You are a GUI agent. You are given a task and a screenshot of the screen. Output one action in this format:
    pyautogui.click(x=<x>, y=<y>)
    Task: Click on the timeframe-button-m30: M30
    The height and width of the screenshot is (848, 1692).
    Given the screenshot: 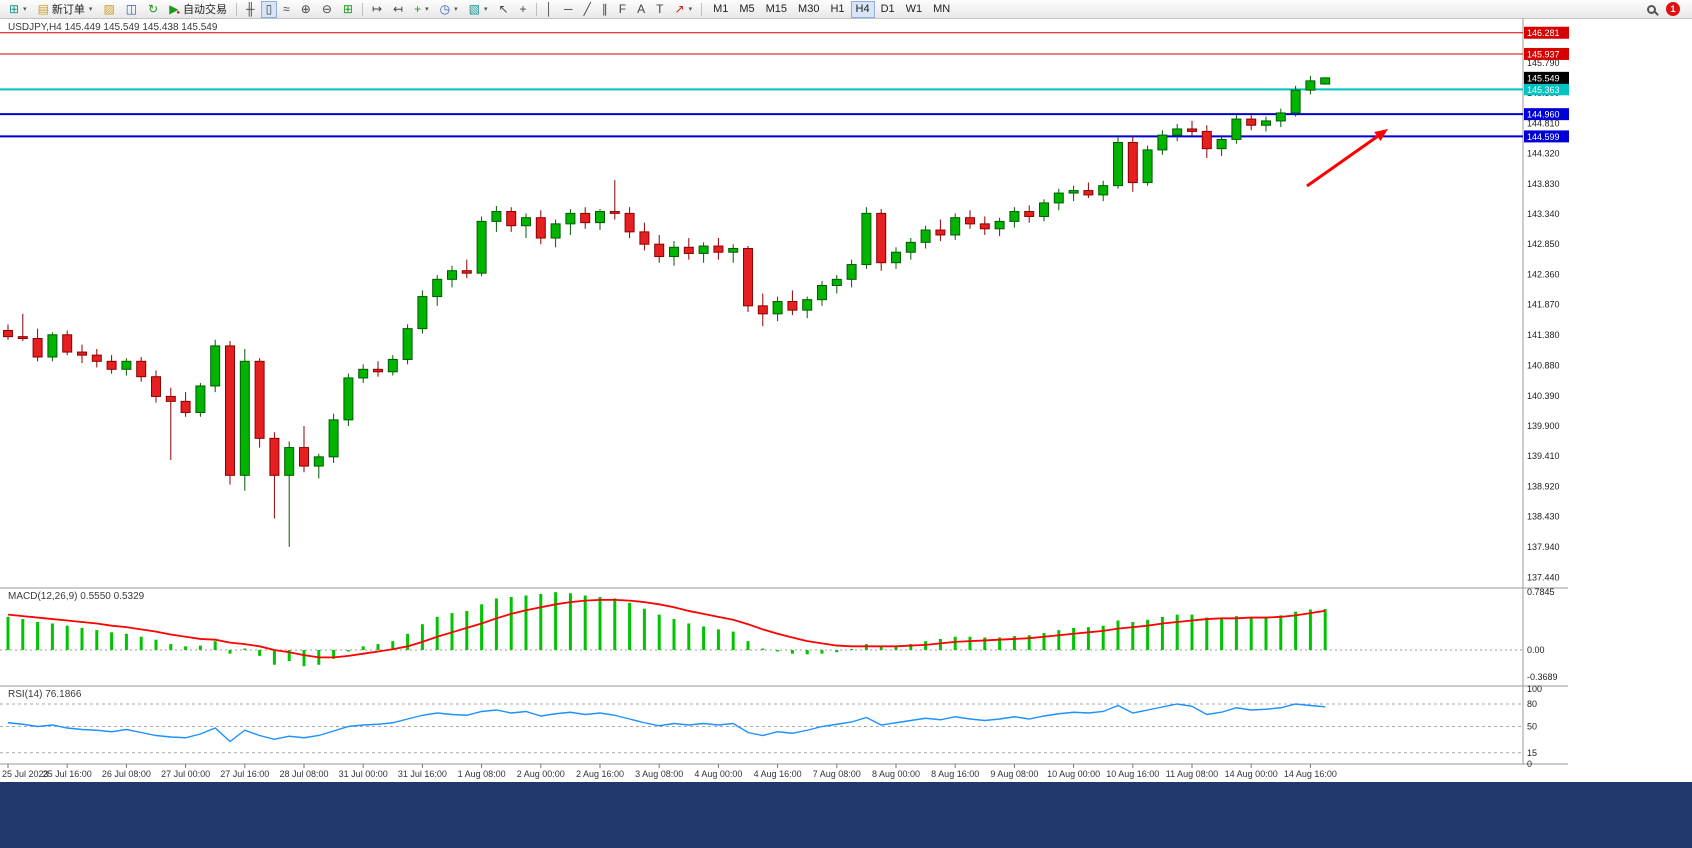 What is the action you would take?
    pyautogui.click(x=808, y=9)
    